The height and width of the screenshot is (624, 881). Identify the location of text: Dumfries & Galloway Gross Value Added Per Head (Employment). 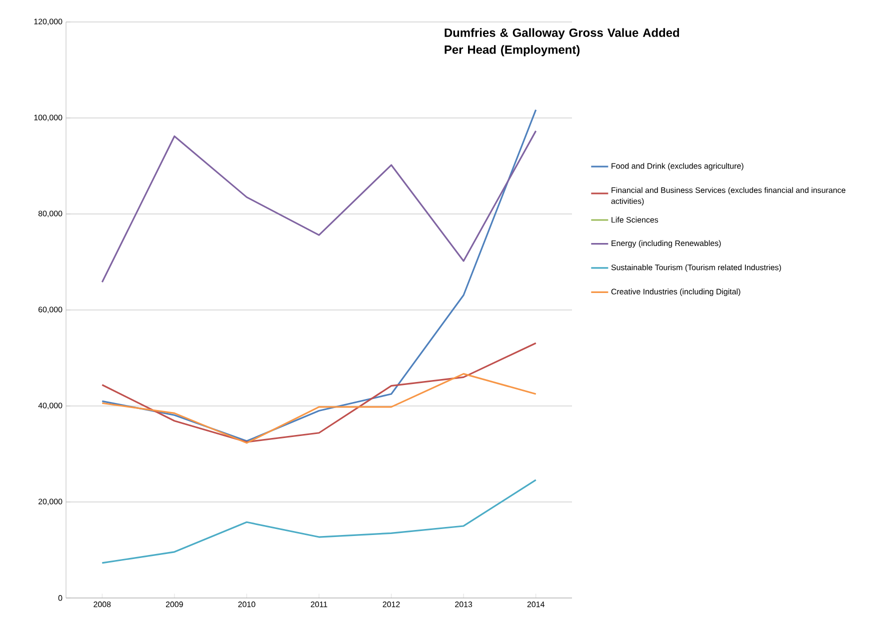
(562, 42).